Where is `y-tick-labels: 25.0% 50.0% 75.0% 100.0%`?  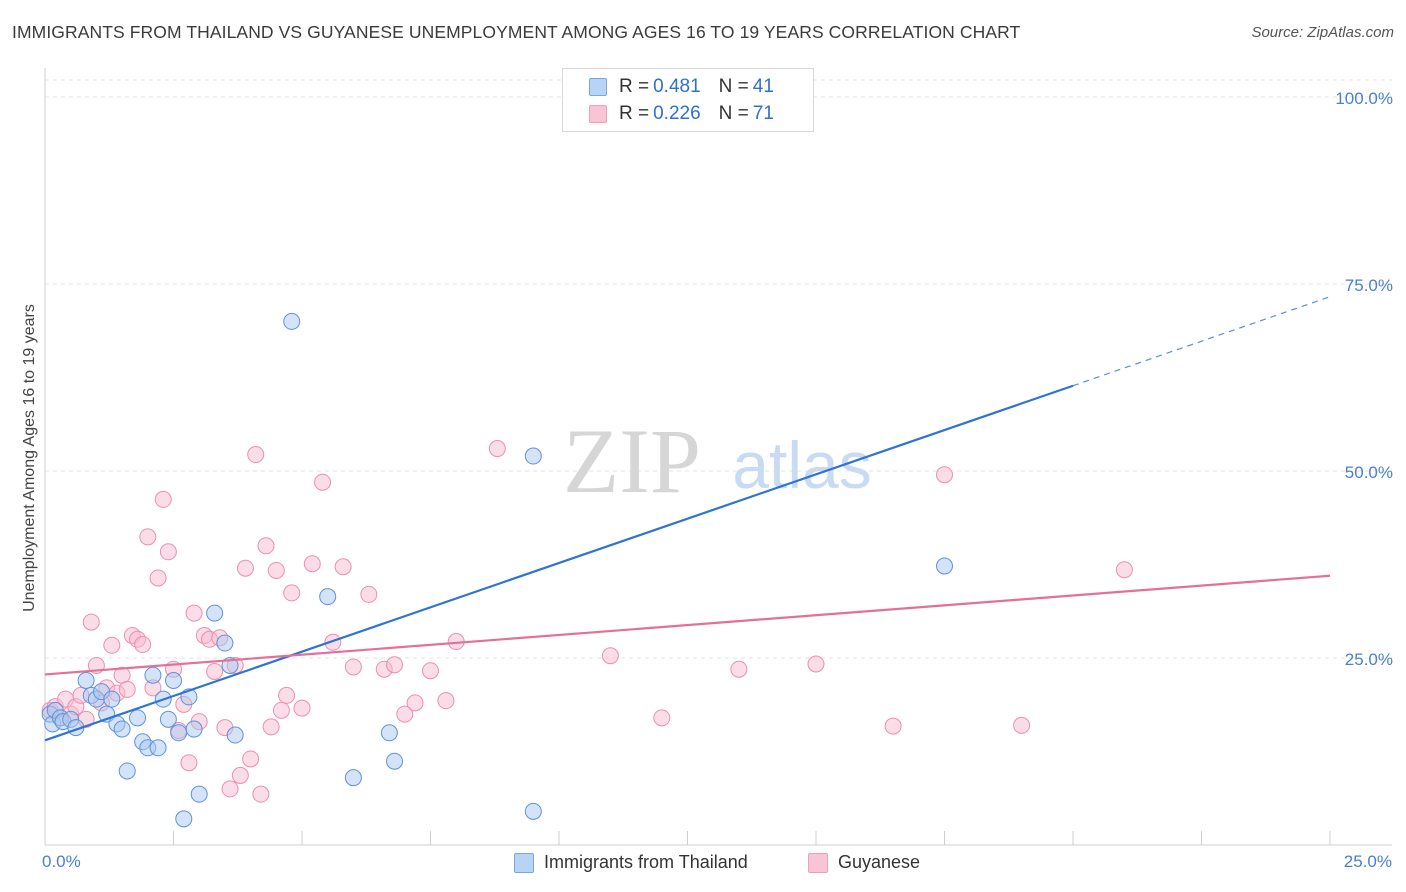
y-tick-labels: 25.0% 50.0% 75.0% 100.0% is located at coordinates (1364, 379).